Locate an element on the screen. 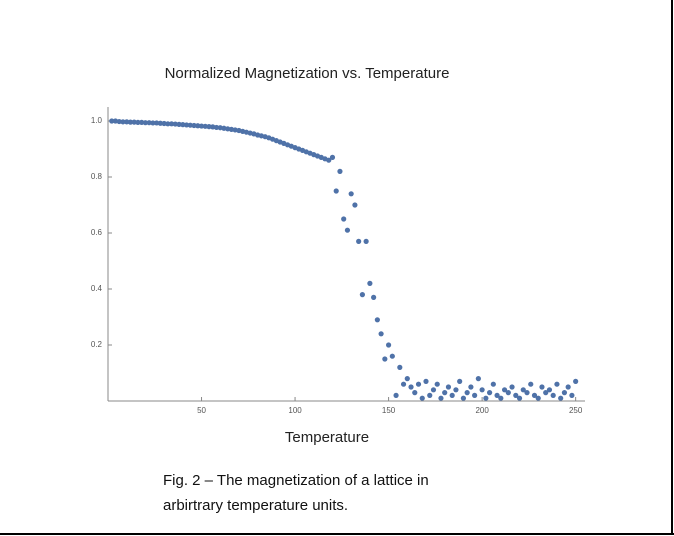  x-tick-label: 250 is located at coordinates (576, 410).